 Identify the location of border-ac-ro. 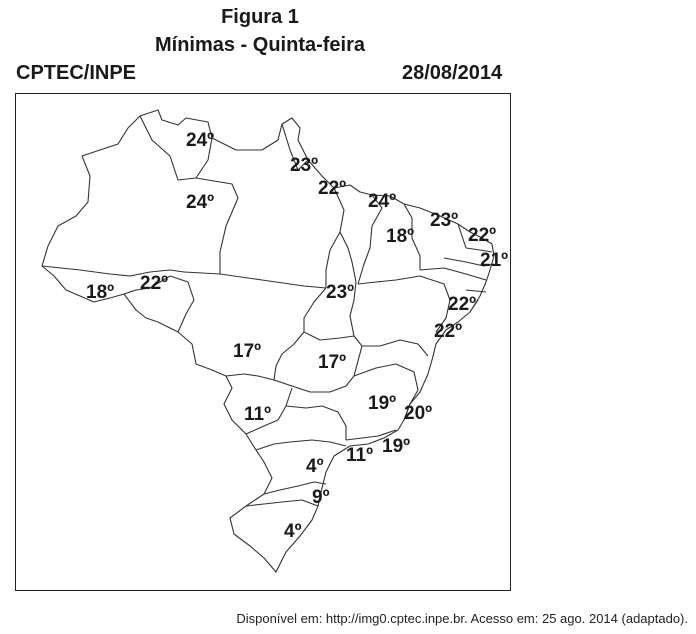
(147, 285).